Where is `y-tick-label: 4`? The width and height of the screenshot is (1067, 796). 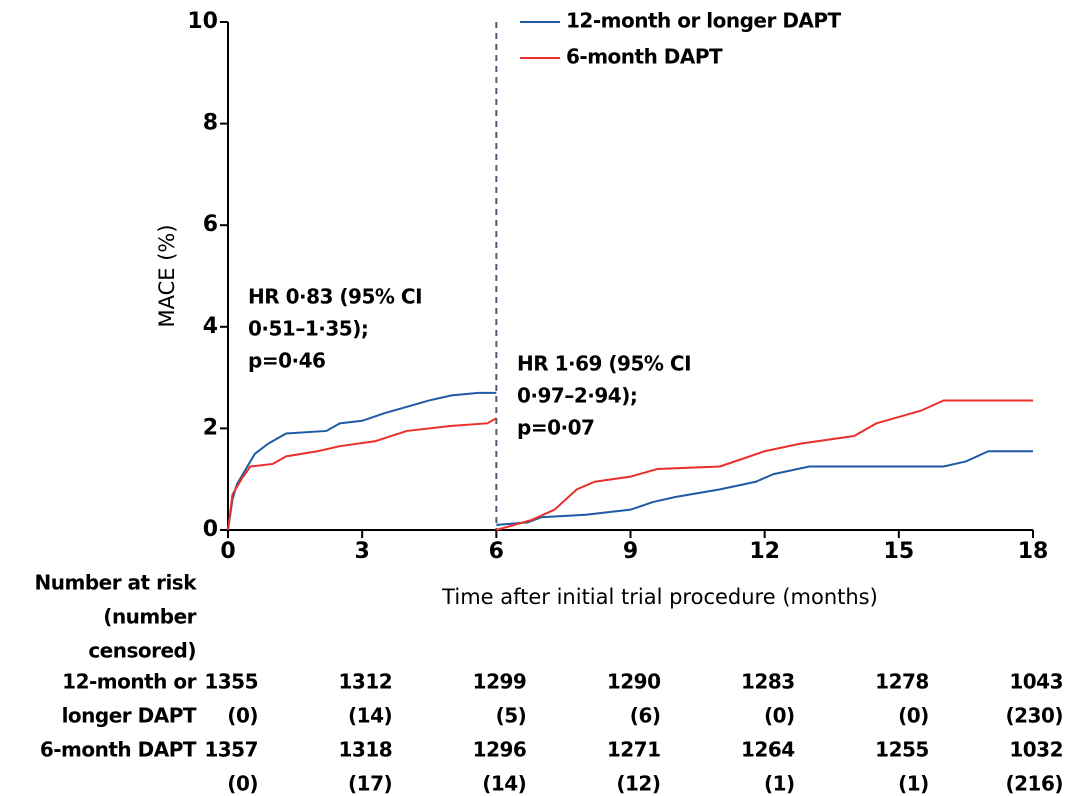
y-tick-label: 4 is located at coordinates (210, 326).